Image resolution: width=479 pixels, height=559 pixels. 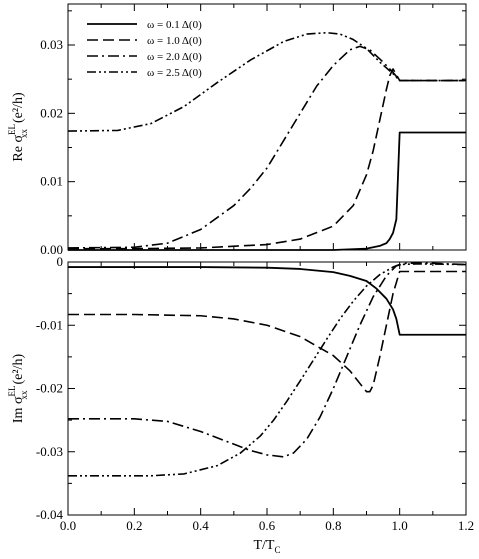 What do you see at coordinates (50, 514) in the screenshot?
I see `bottom-panel-ytick-label: -0.04` at bounding box center [50, 514].